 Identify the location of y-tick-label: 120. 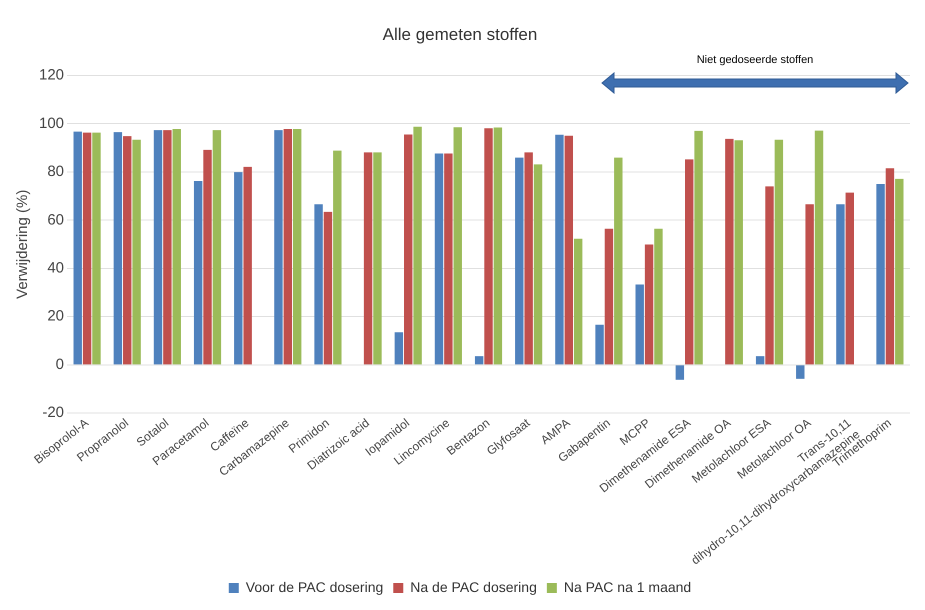
(51, 75).